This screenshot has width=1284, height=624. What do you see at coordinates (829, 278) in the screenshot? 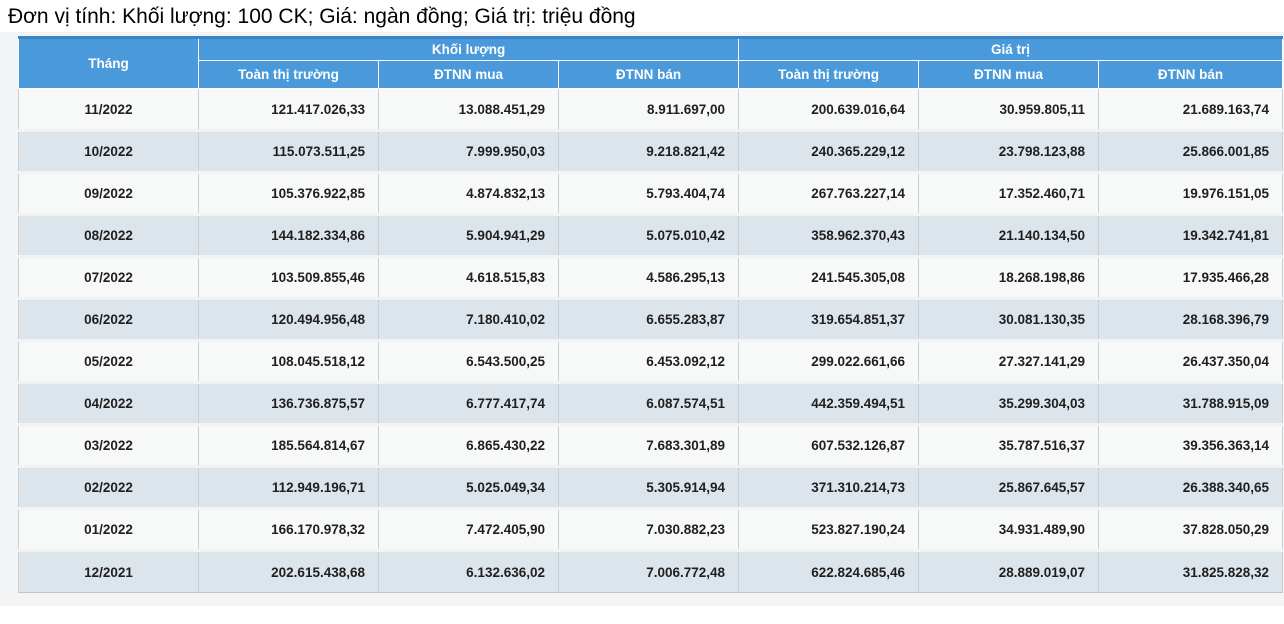
I see `value-cell: 241.545.305,08` at bounding box center [829, 278].